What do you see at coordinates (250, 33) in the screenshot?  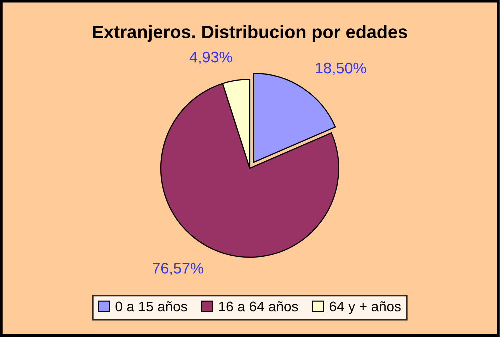 I see `chart-title: Extranjeros. Distribucion por edades` at bounding box center [250, 33].